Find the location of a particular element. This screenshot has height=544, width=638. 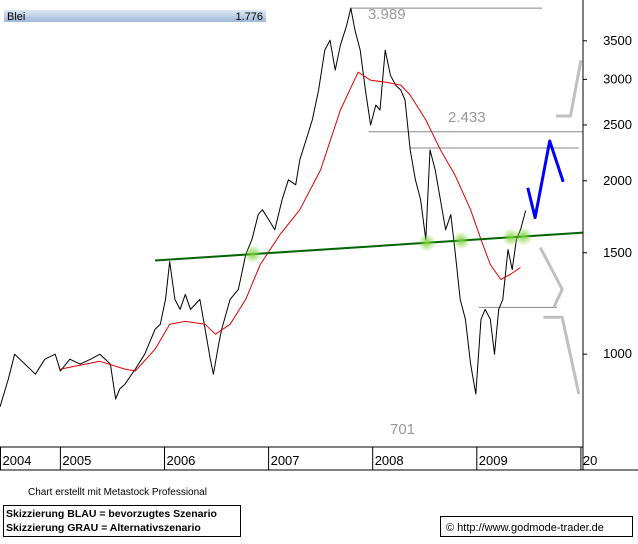

x-tick-label: 20 is located at coordinates (590, 460).